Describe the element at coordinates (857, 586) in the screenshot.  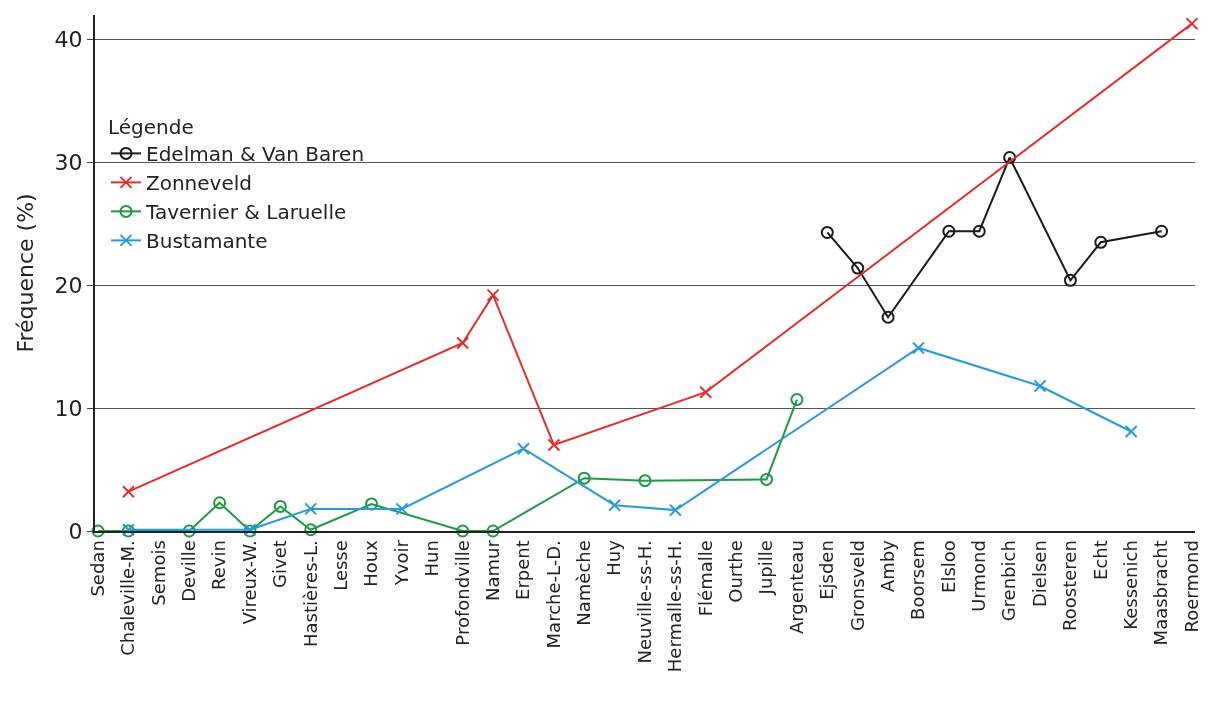
I see `x-tick-label: Gronsveld` at that location.